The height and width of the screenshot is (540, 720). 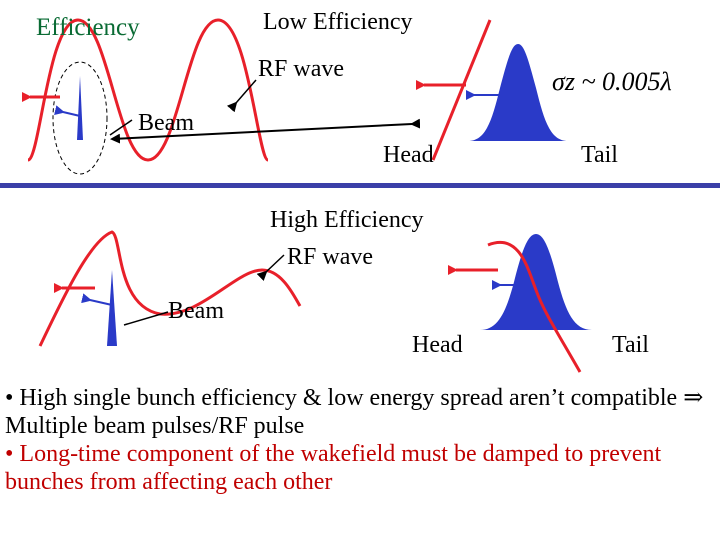 What do you see at coordinates (338, 22) in the screenshot?
I see `low-efficiency-label: Low Efficiency` at bounding box center [338, 22].